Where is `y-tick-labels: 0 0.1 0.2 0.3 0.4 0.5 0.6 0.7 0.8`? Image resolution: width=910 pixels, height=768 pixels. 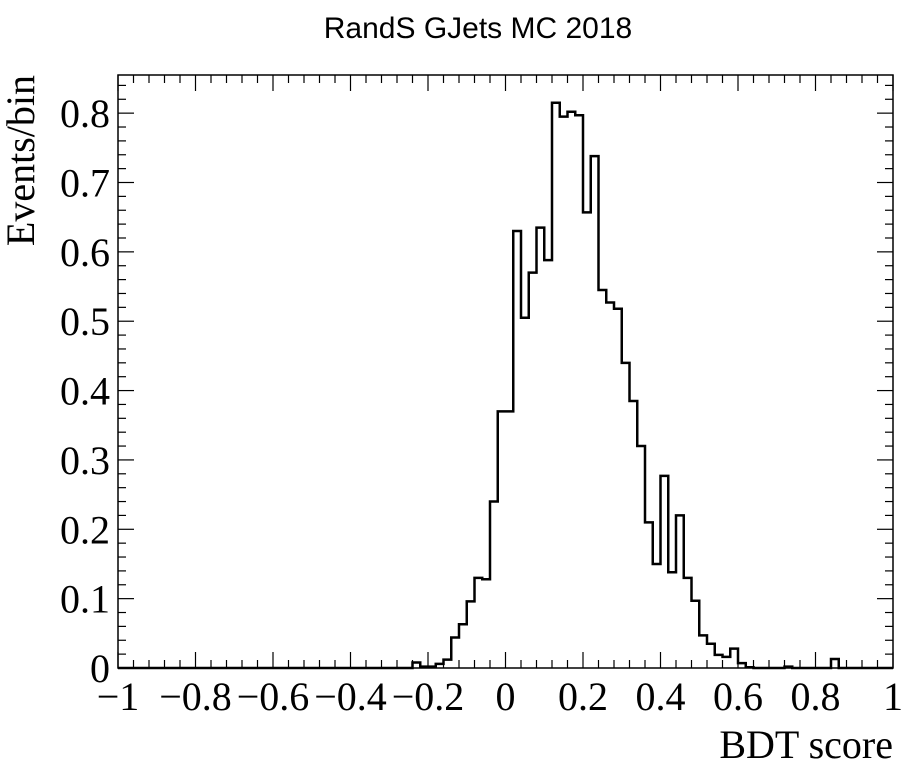 y-tick-labels: 0 0.1 0.2 0.3 0.4 0.5 0.6 0.7 0.8 is located at coordinates (85, 391).